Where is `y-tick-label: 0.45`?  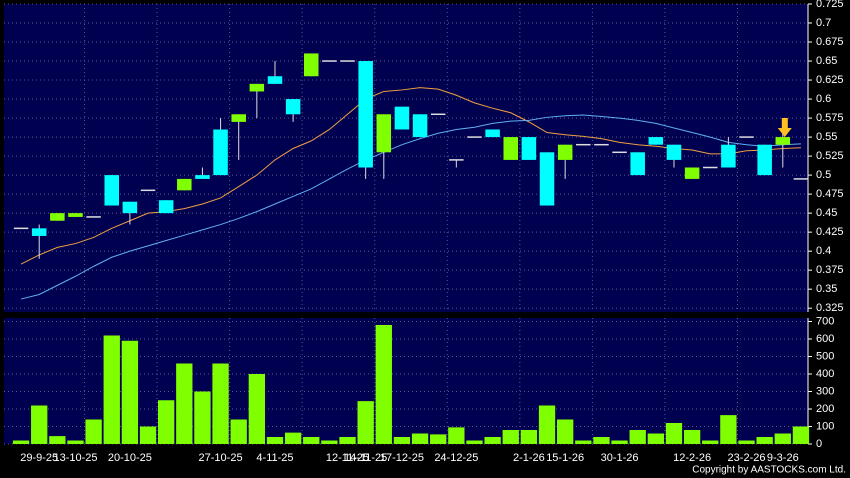 y-tick-label: 0.45 is located at coordinates (826, 213).